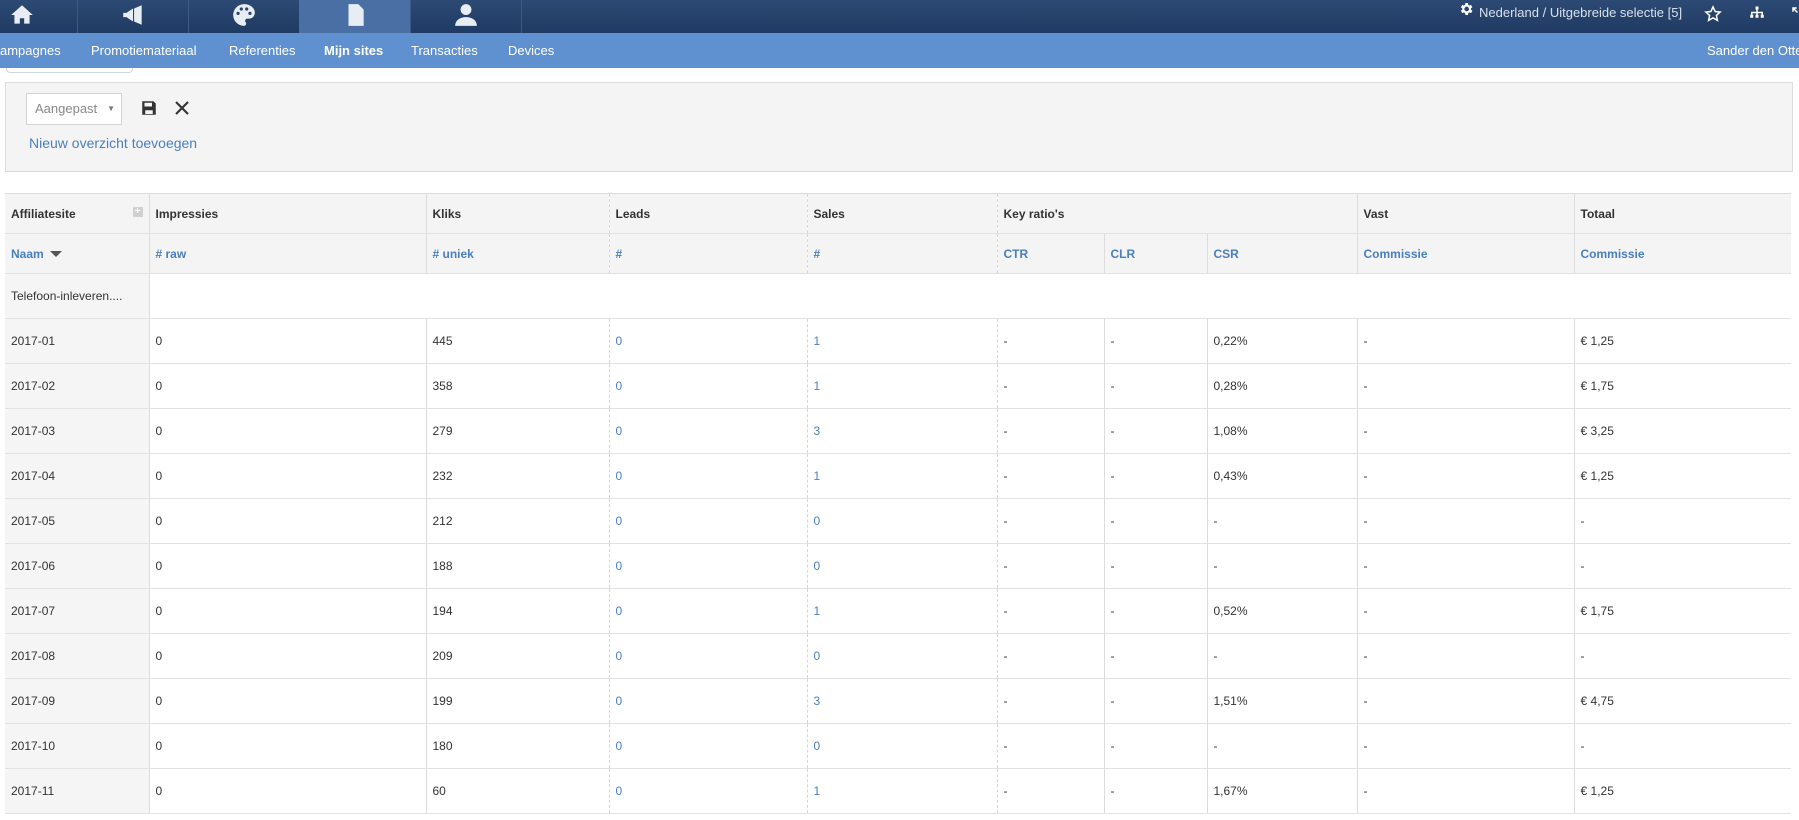 The image size is (1799, 820). I want to click on plus-icon: +, so click(137, 211).